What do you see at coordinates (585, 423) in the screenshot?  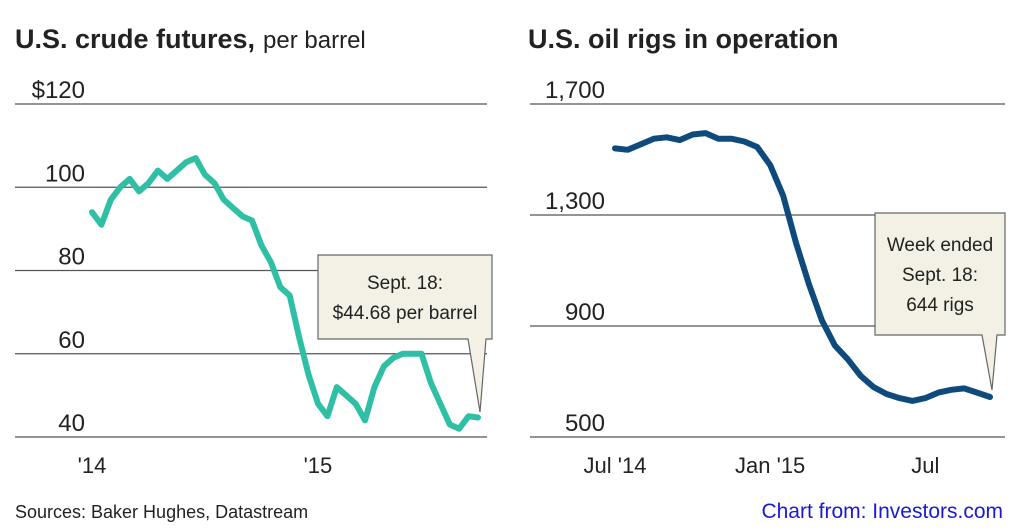 I see `y-tick-label: 500` at bounding box center [585, 423].